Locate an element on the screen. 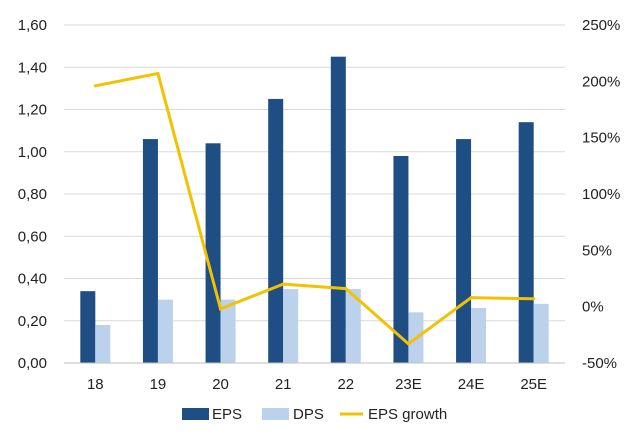 The image size is (631, 434). y-left-tick-label: 1,60 is located at coordinates (32, 25).